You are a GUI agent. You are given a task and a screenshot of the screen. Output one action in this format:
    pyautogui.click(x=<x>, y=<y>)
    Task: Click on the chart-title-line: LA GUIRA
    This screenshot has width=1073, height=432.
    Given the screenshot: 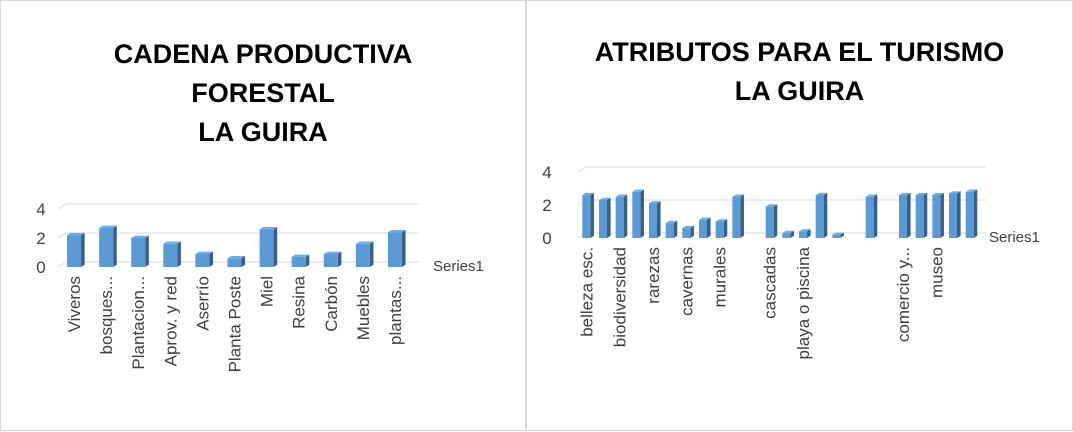 What is the action you would take?
    pyautogui.click(x=799, y=91)
    